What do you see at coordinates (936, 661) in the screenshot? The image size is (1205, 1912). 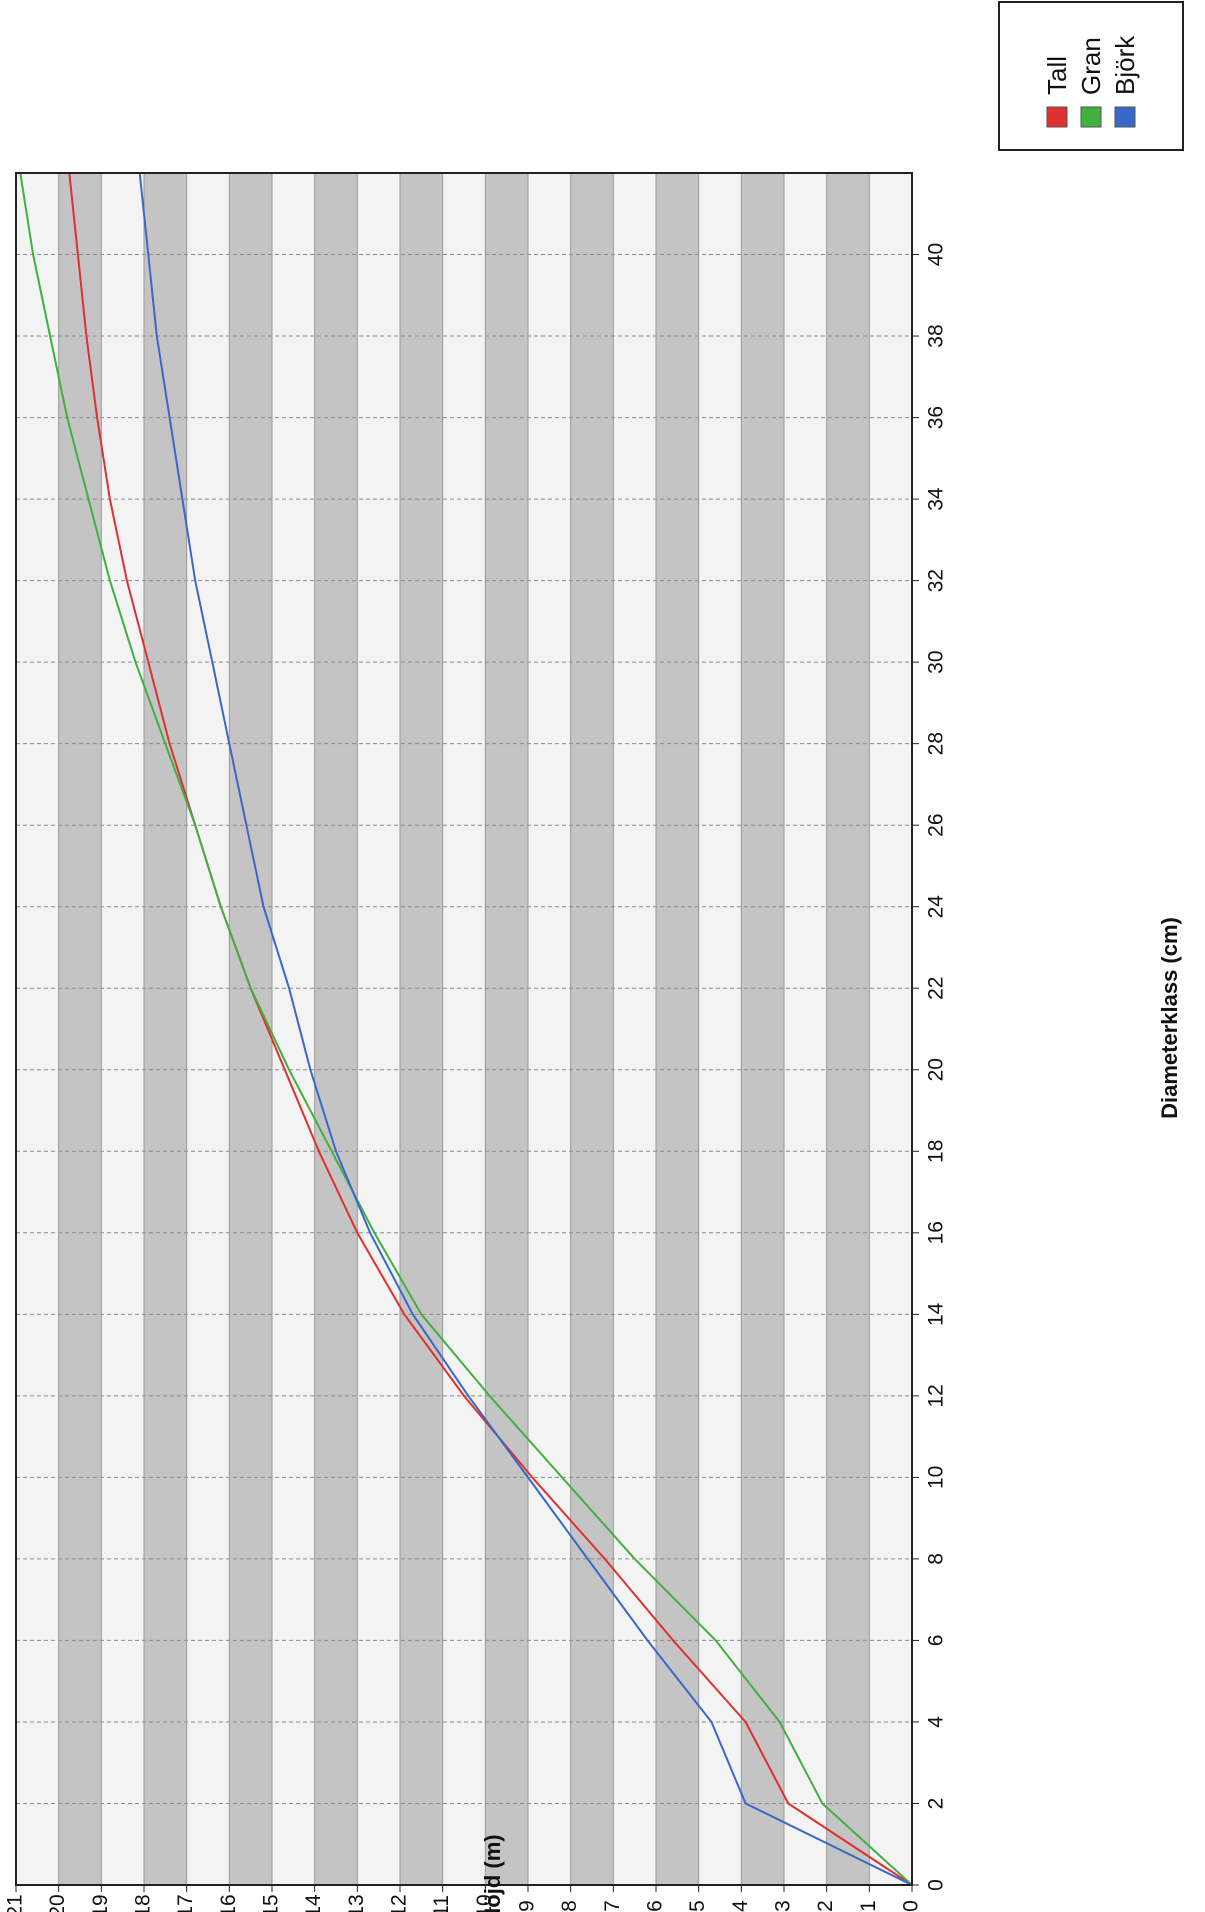 I see `x-tick-label: 30` at bounding box center [936, 661].